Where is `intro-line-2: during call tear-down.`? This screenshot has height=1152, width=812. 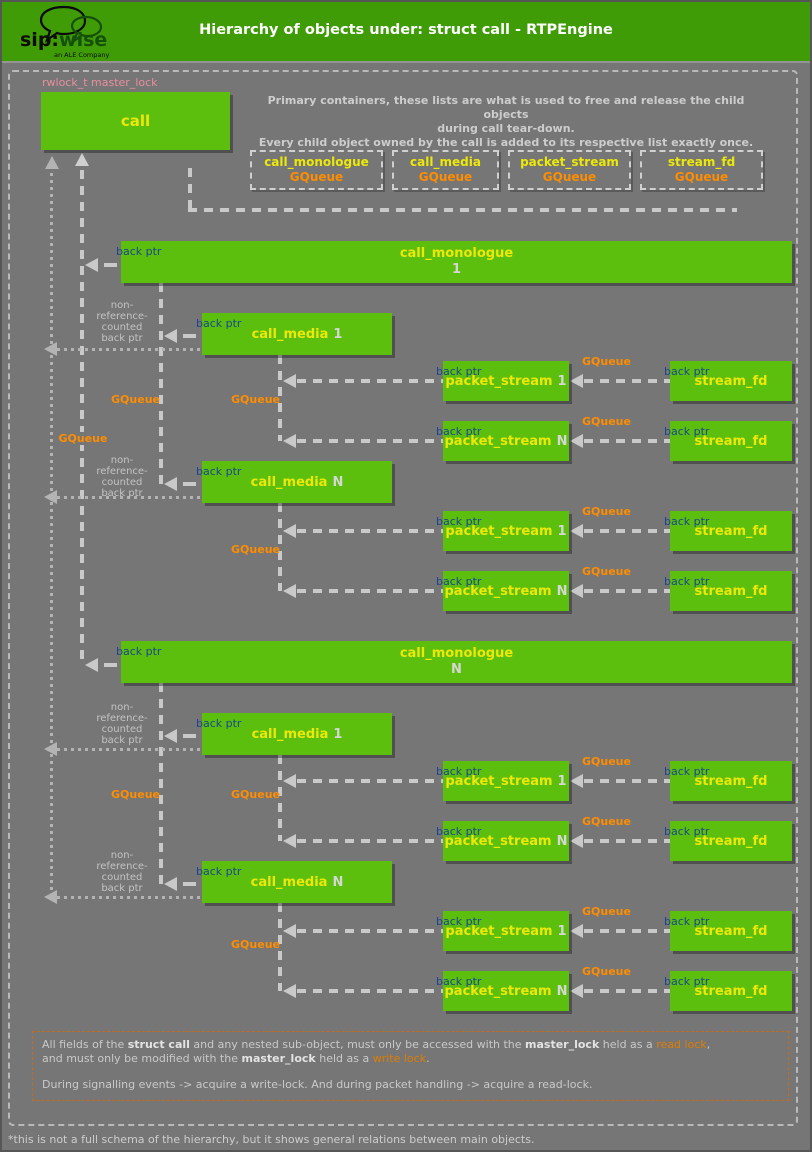 intro-line-2: during call tear-down. is located at coordinates (506, 128).